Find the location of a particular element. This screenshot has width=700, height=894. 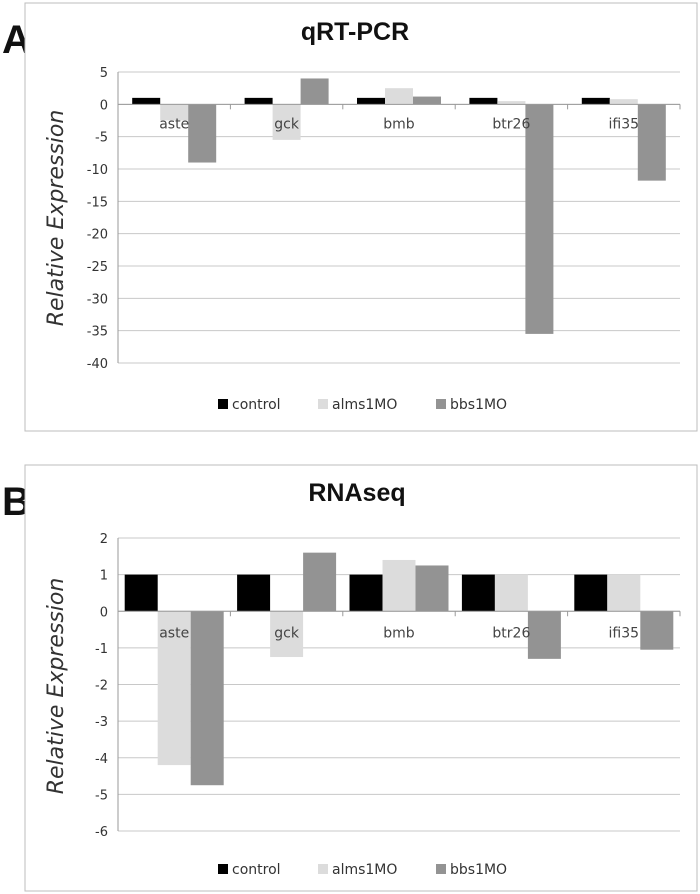

y-tick-label: -3 is located at coordinates (101, 722).